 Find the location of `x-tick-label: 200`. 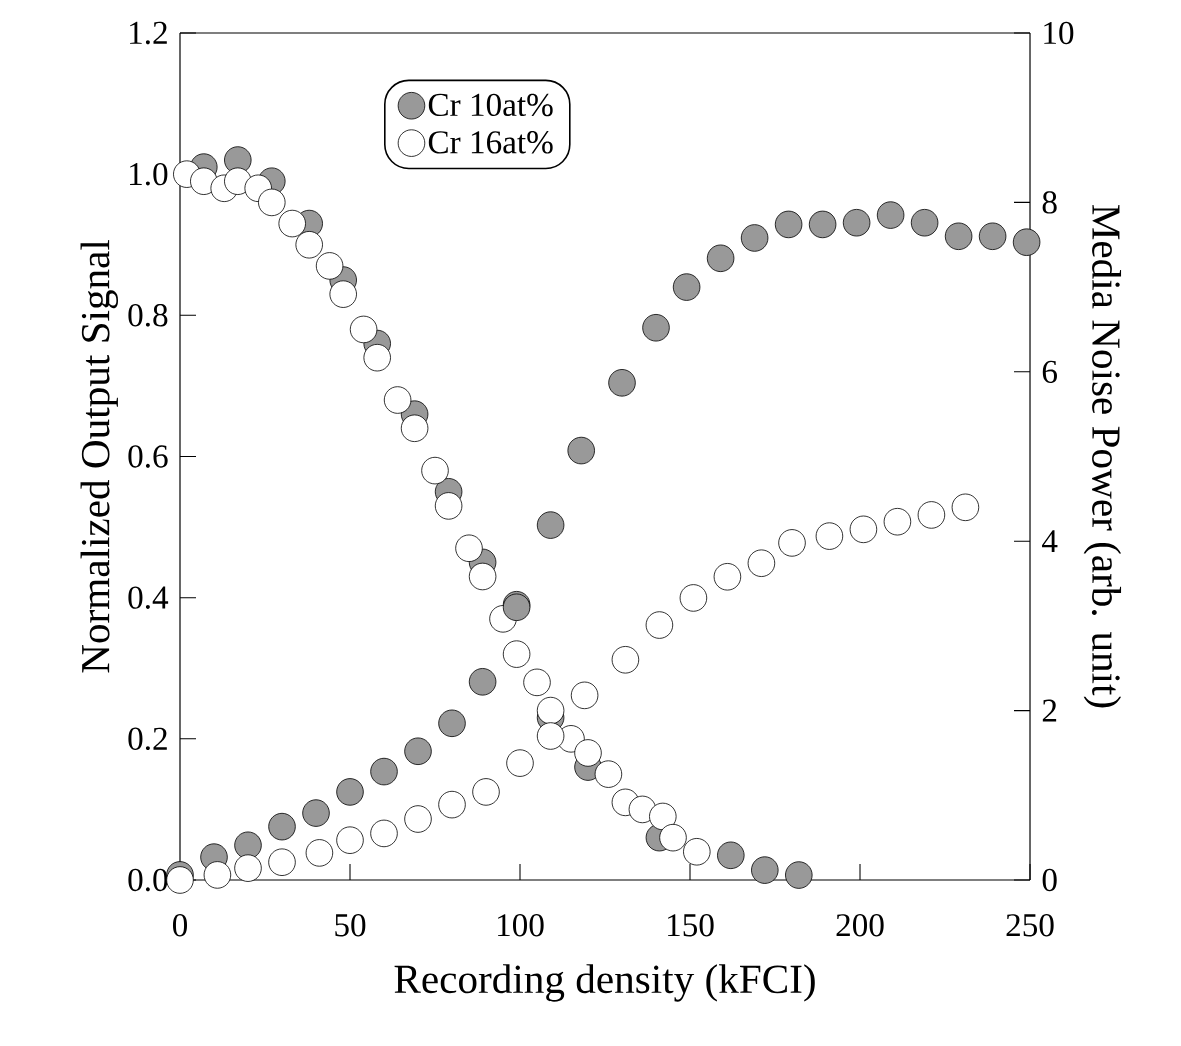

x-tick-label: 200 is located at coordinates (860, 925).